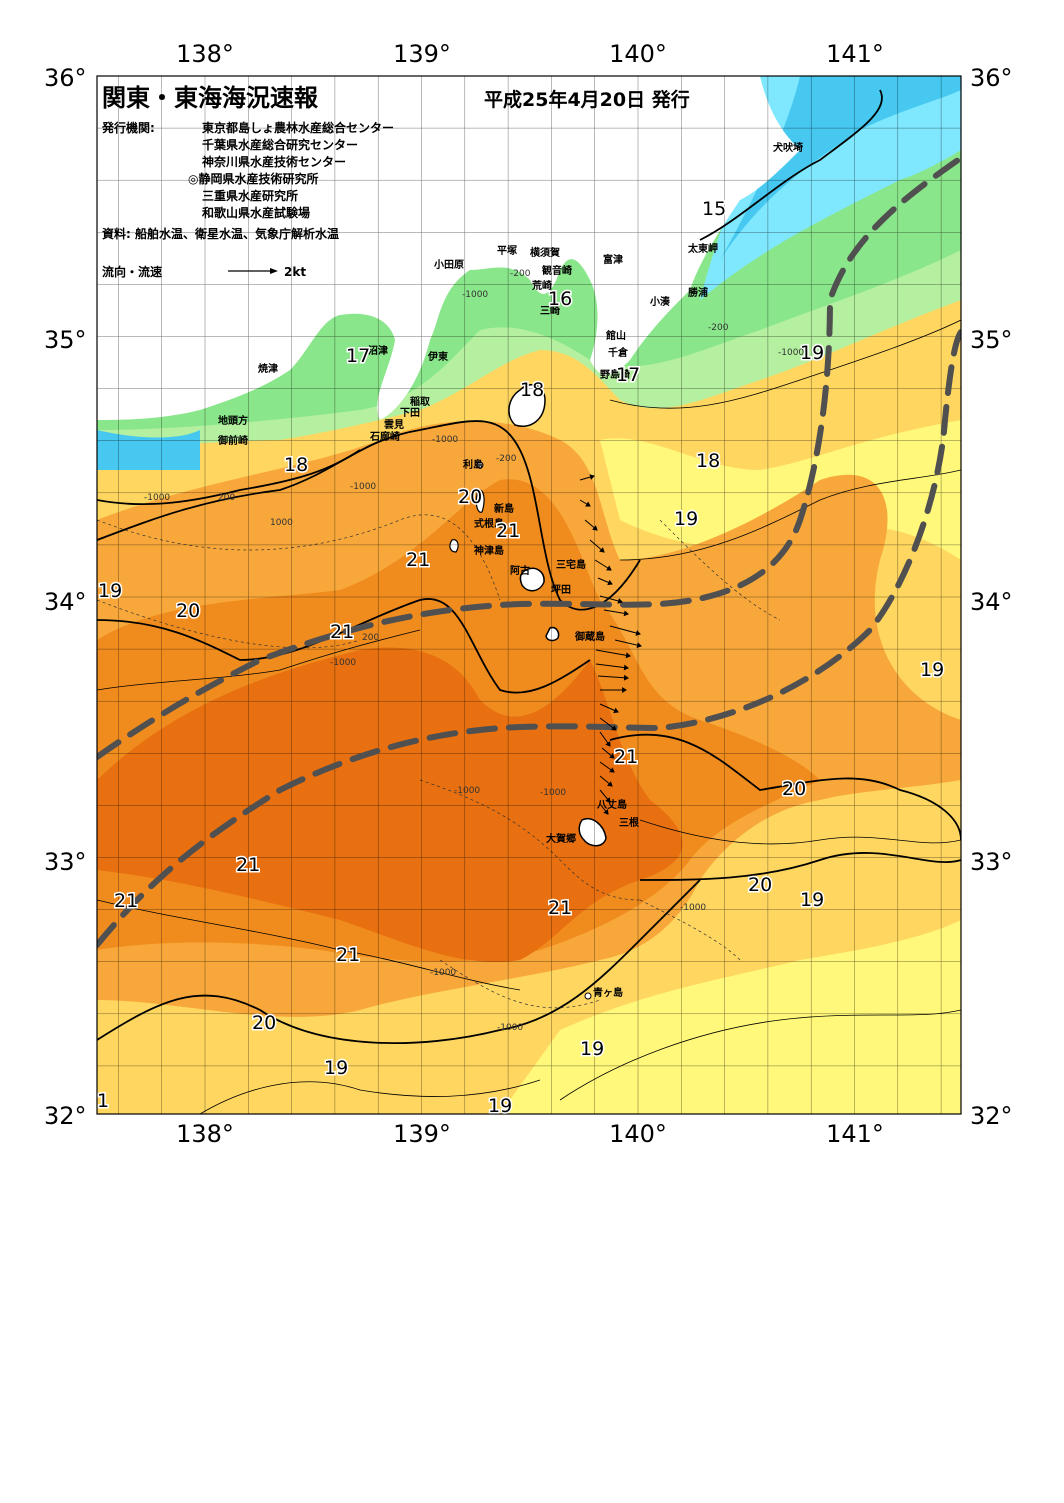 Image resolution: width=1064 pixels, height=1503 pixels. I want to click on place-omaezaki: 御前崎, so click(232, 440).